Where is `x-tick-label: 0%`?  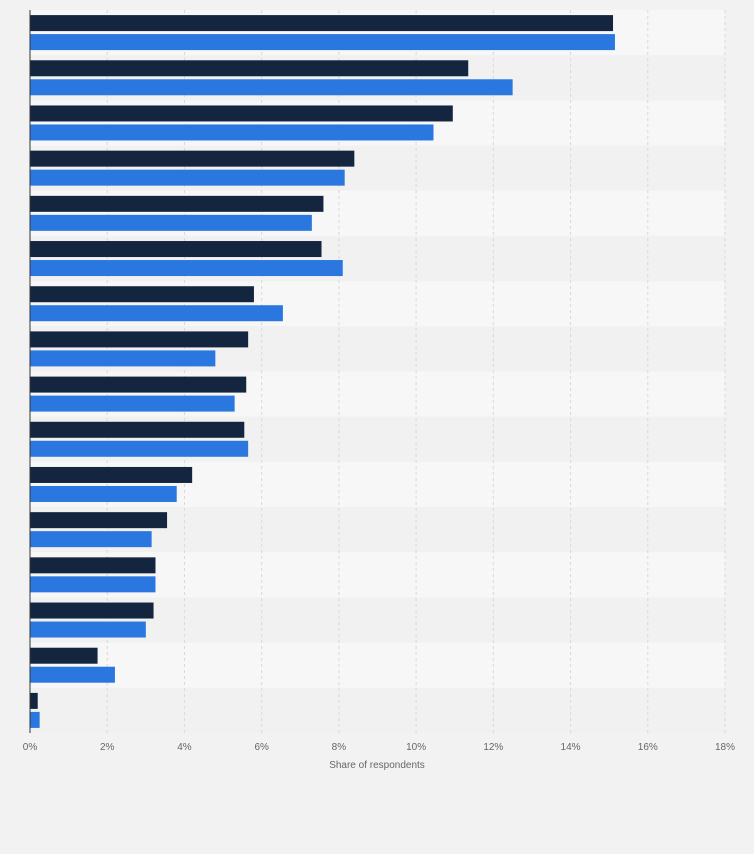
x-tick-label: 0% is located at coordinates (30, 747).